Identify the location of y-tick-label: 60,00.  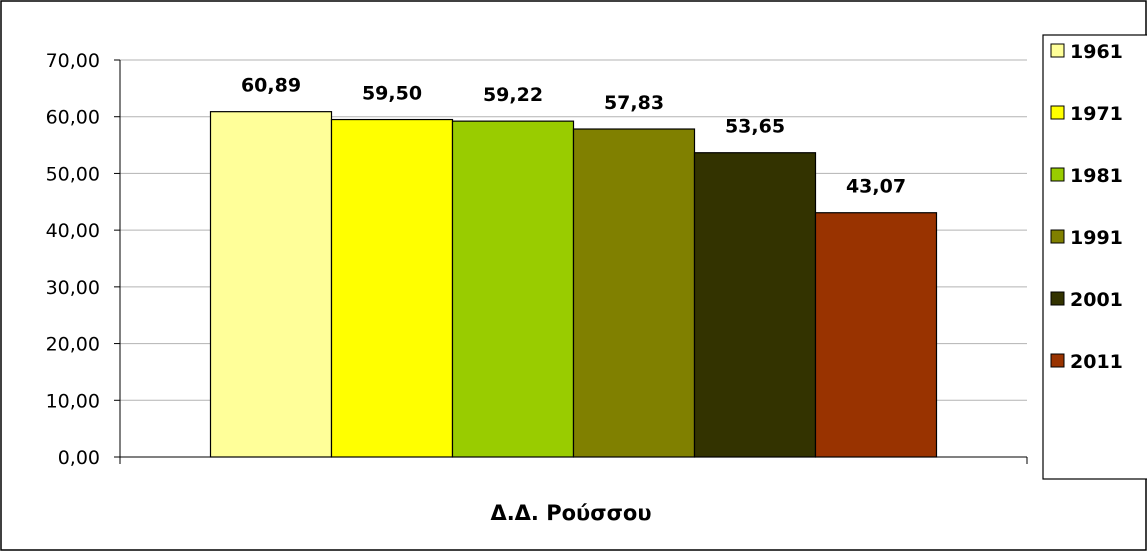
(73, 118).